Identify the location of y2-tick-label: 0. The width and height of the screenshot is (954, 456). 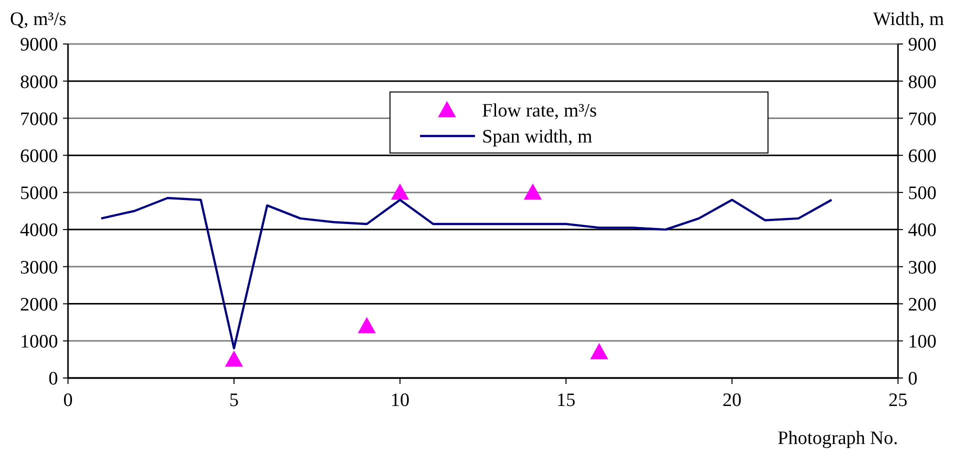
(913, 379).